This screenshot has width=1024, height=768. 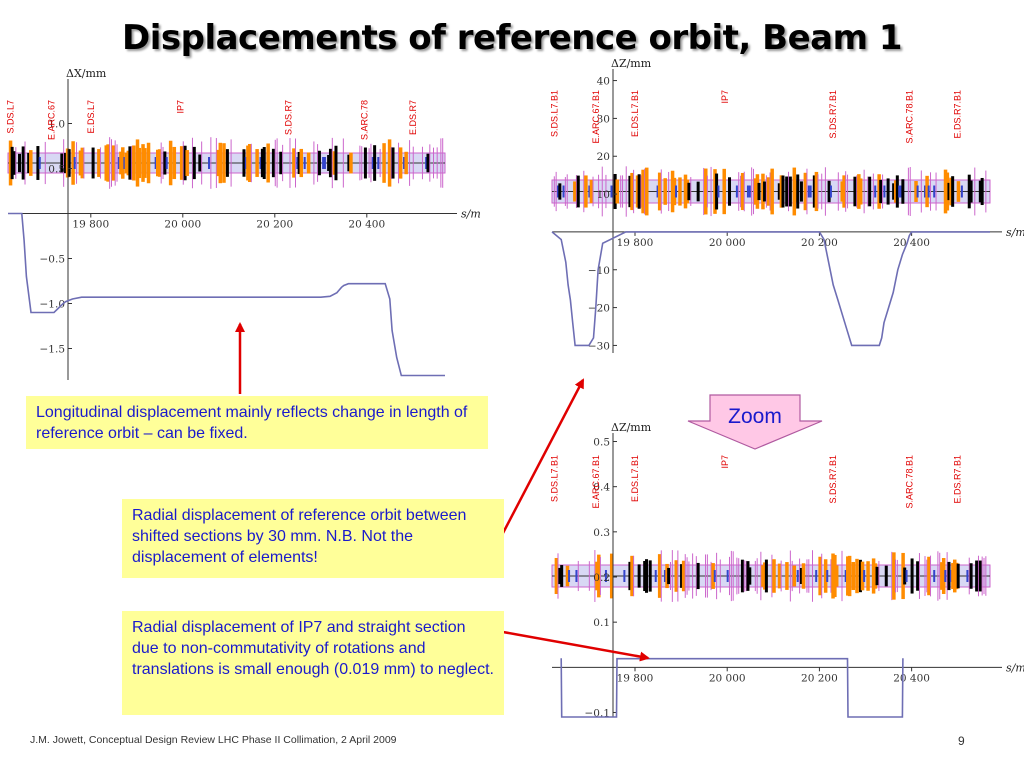 I want to click on displacement-curve, so click(x=770, y=289).